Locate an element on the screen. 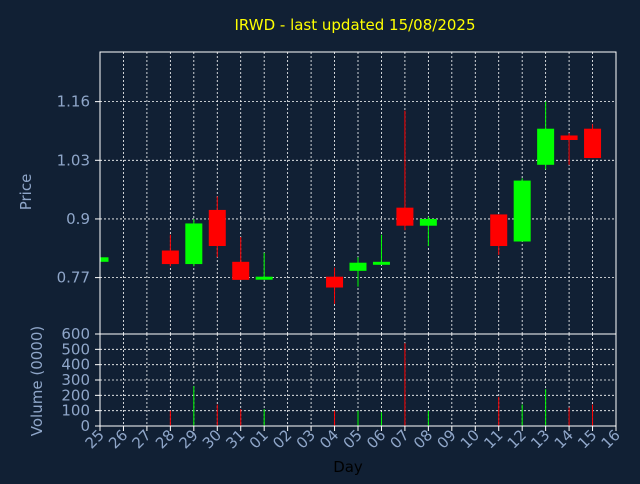  x-tick-label: 16 is located at coordinates (611, 439).